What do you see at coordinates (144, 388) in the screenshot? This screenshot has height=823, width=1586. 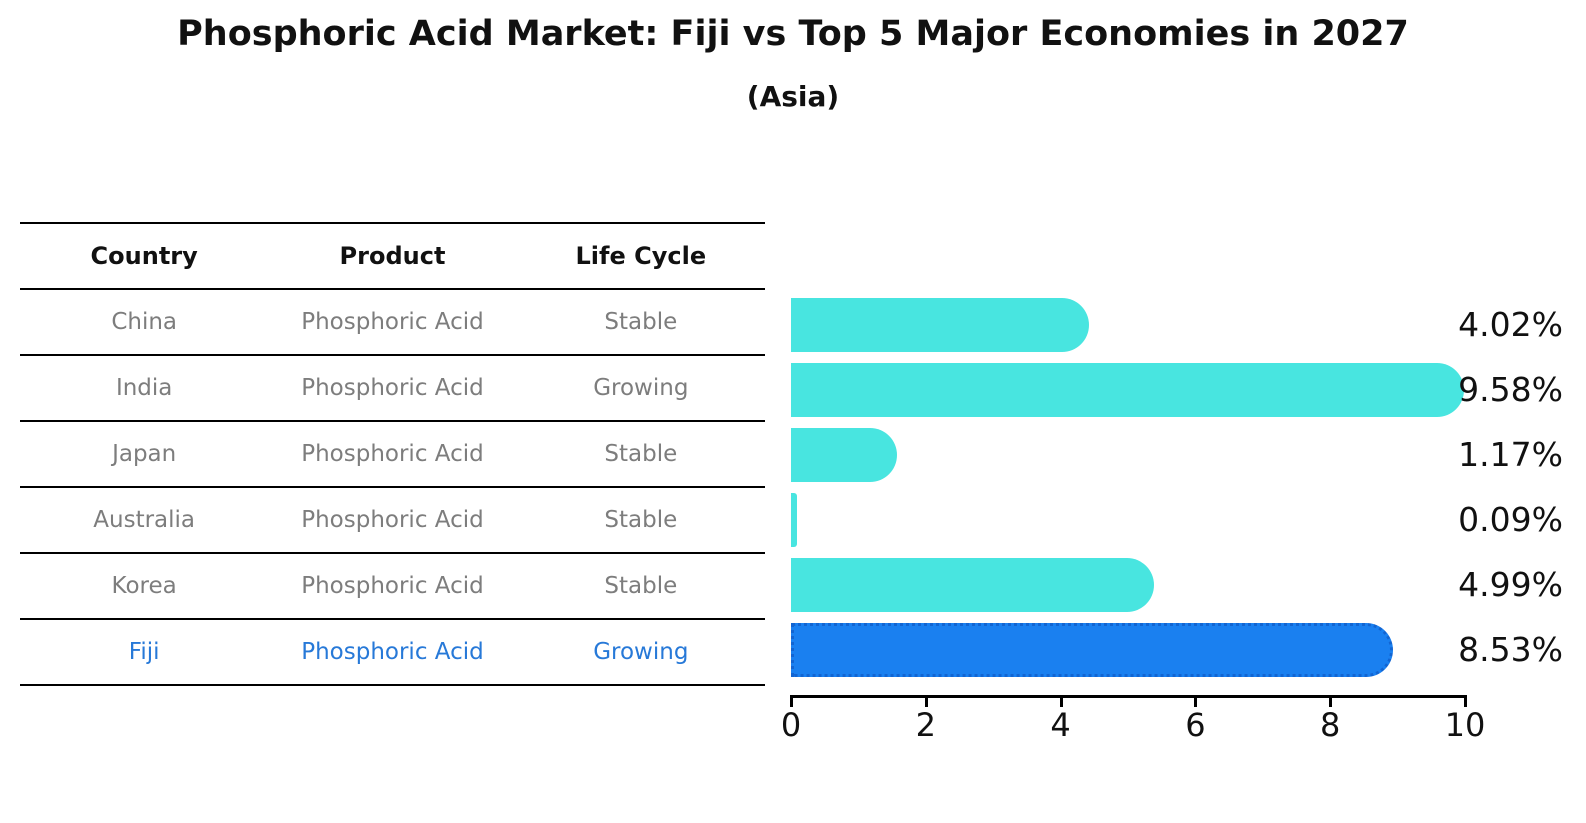 I see `country-cell: India` at bounding box center [144, 388].